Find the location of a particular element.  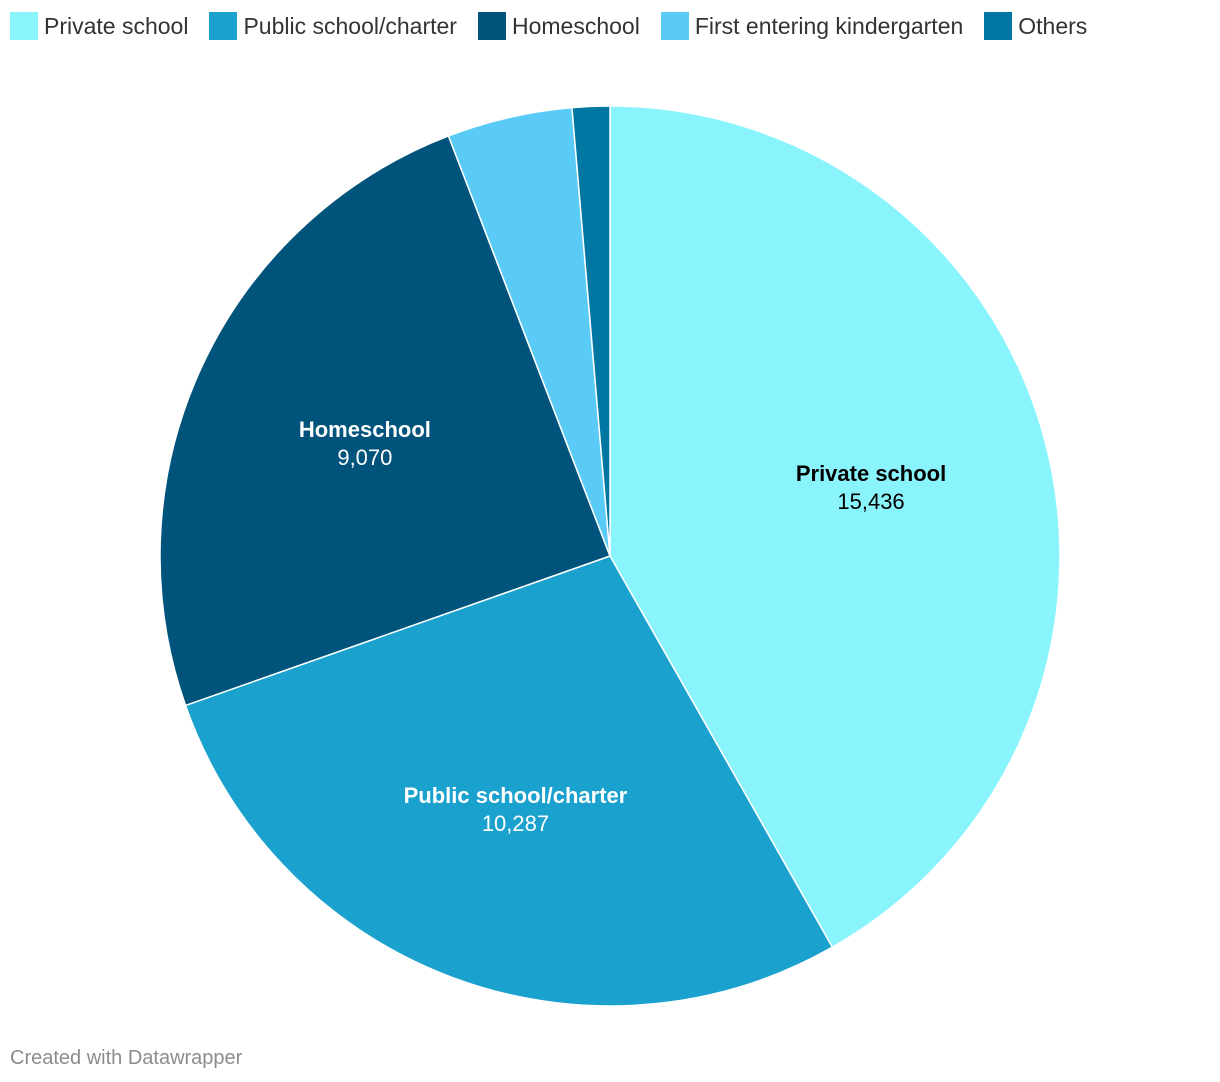

legend-label: First entering kindergarten is located at coordinates (829, 26).